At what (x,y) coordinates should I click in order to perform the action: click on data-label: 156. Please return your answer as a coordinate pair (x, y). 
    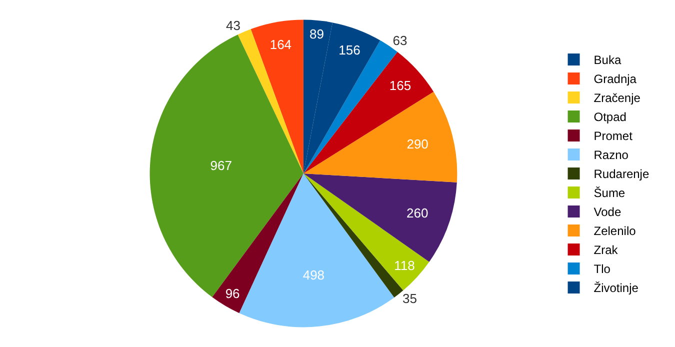
    Looking at the image, I should click on (349, 50).